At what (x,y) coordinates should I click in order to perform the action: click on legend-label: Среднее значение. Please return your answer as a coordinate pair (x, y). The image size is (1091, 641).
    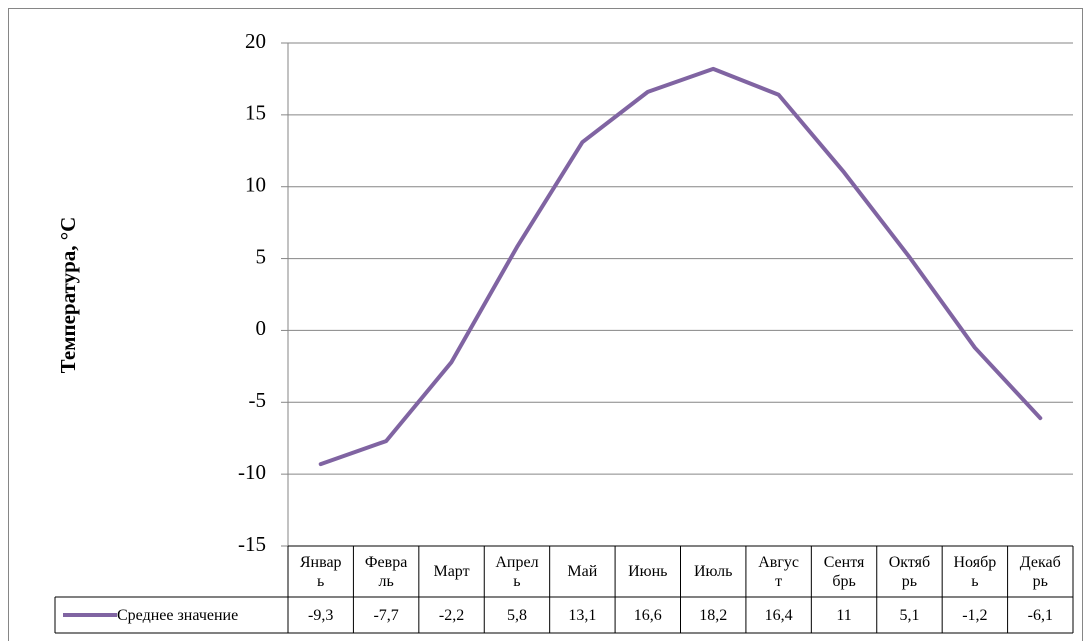
    Looking at the image, I should click on (178, 615).